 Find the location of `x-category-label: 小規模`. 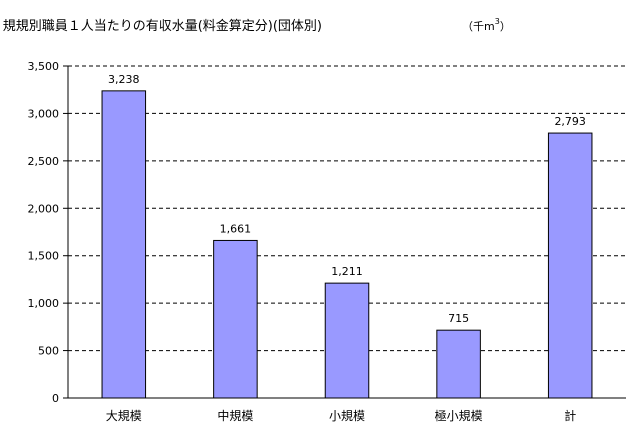

x-category-label: 小規模 is located at coordinates (347, 415).